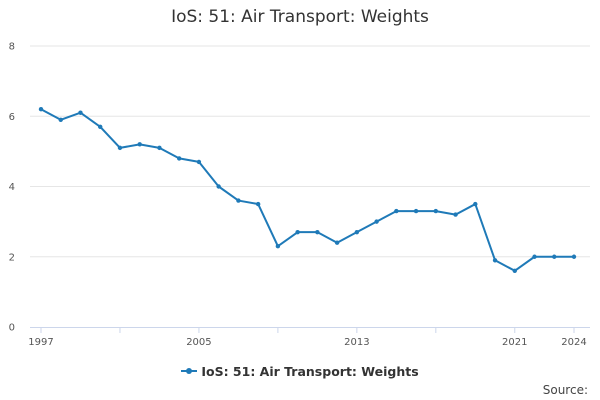 This screenshot has width=600, height=400. I want to click on data-point-2012, so click(337, 242).